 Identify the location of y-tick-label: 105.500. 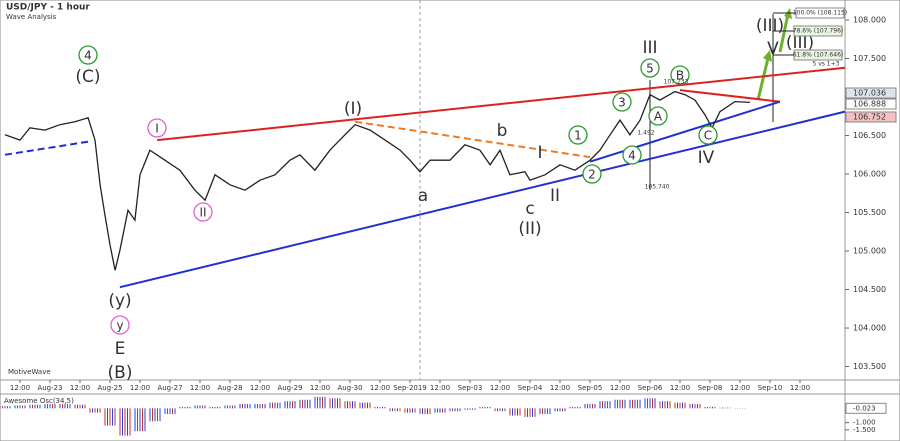
(869, 212).